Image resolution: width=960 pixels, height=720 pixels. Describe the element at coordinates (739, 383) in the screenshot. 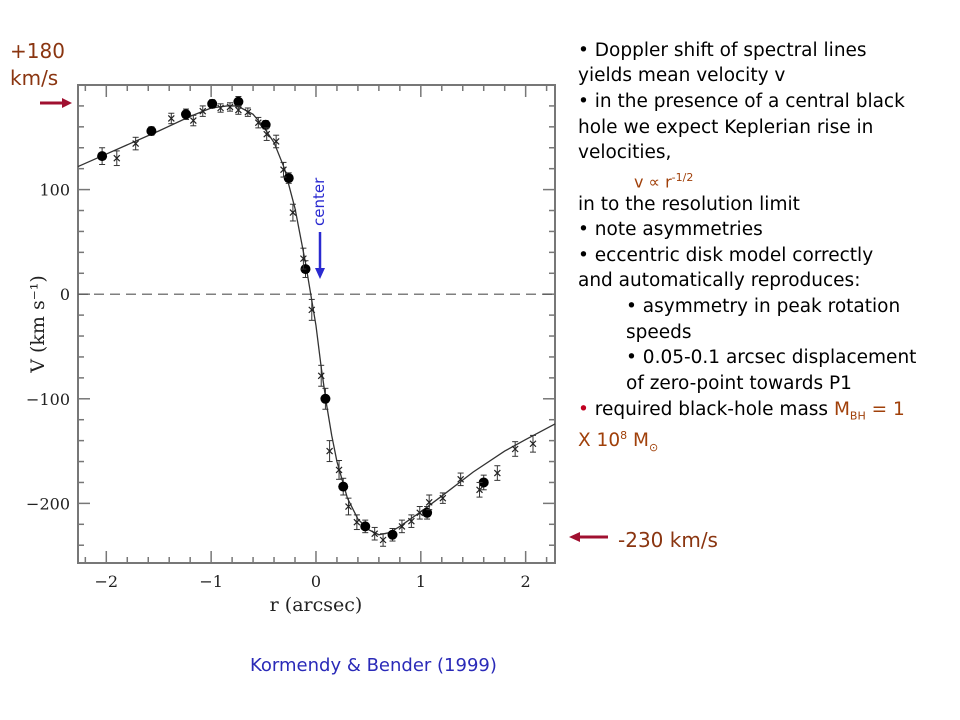

I see `sub-bullet-displacement-cont: of zero-point towards P1` at that location.